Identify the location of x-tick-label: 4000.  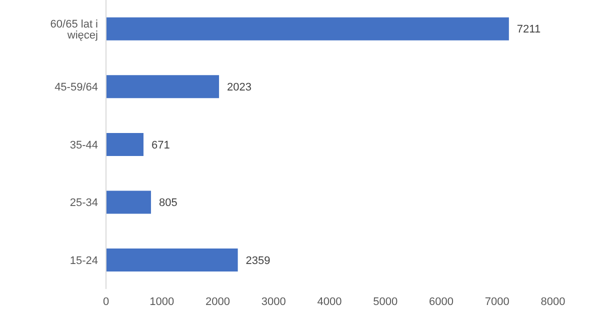
(329, 302).